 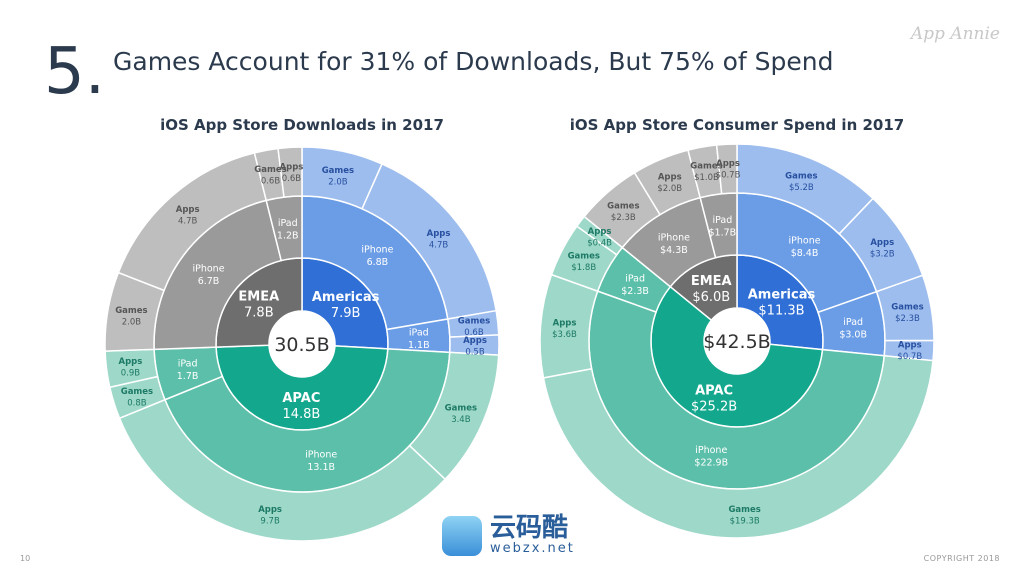 What do you see at coordinates (564, 335) in the screenshot?
I see `segment-value: $3.6B` at bounding box center [564, 335].